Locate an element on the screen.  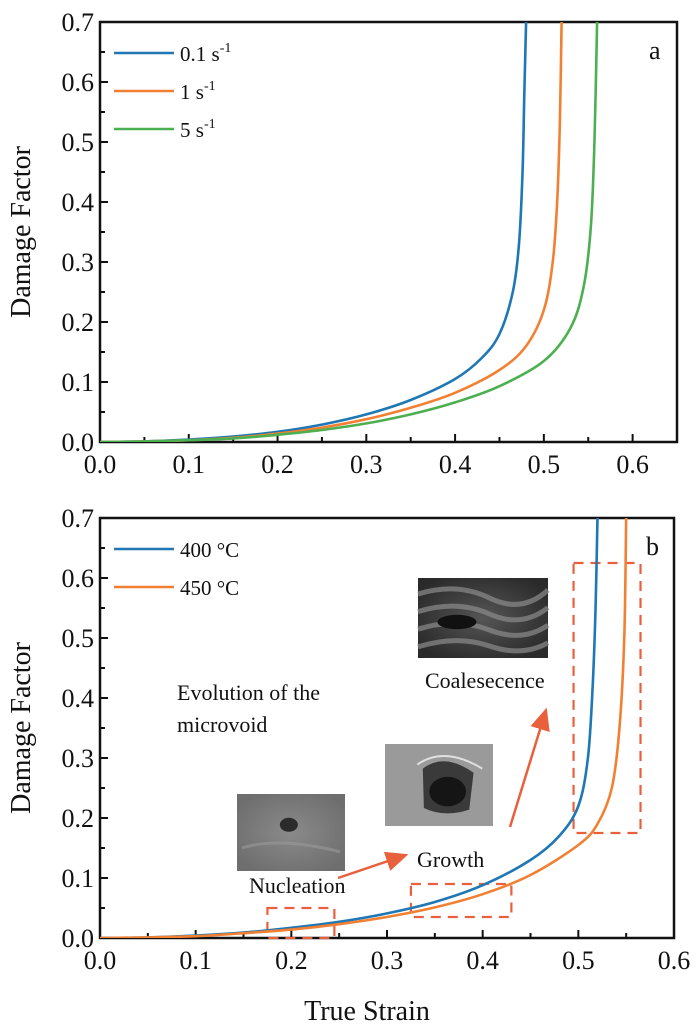
legend-label: 5 s-1 is located at coordinates (198, 129).